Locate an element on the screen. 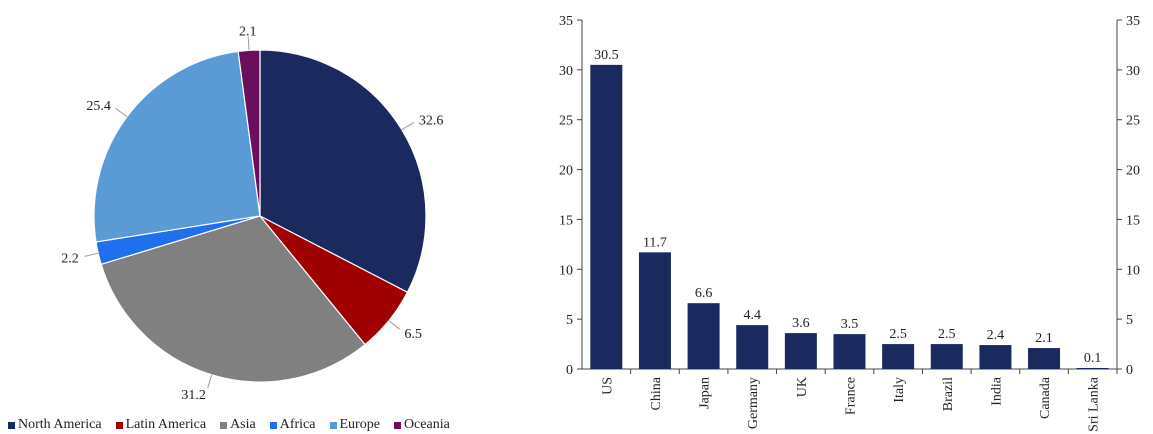  bar-italy is located at coordinates (898, 356).